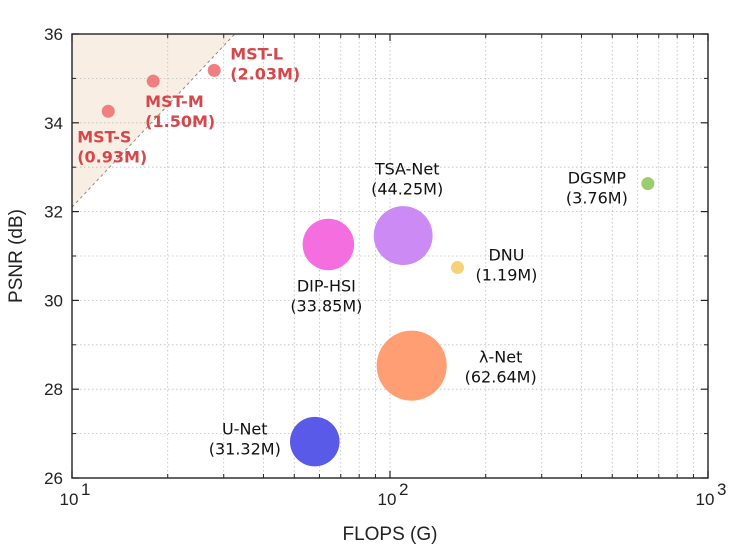 Image resolution: width=741 pixels, height=551 pixels. What do you see at coordinates (112, 156) in the screenshot?
I see `point-params-label: (0.93M)` at bounding box center [112, 156].